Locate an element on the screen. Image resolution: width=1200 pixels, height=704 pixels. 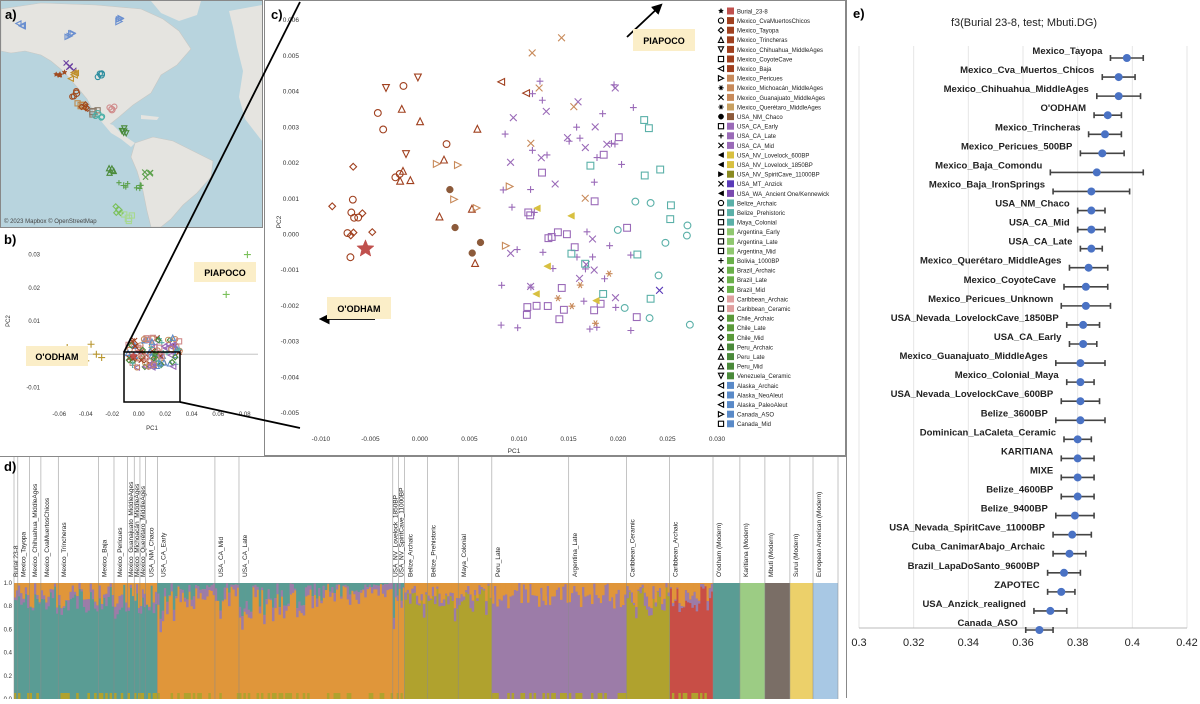
f3-row-label: KARITIANA is located at coordinates (1027, 451).